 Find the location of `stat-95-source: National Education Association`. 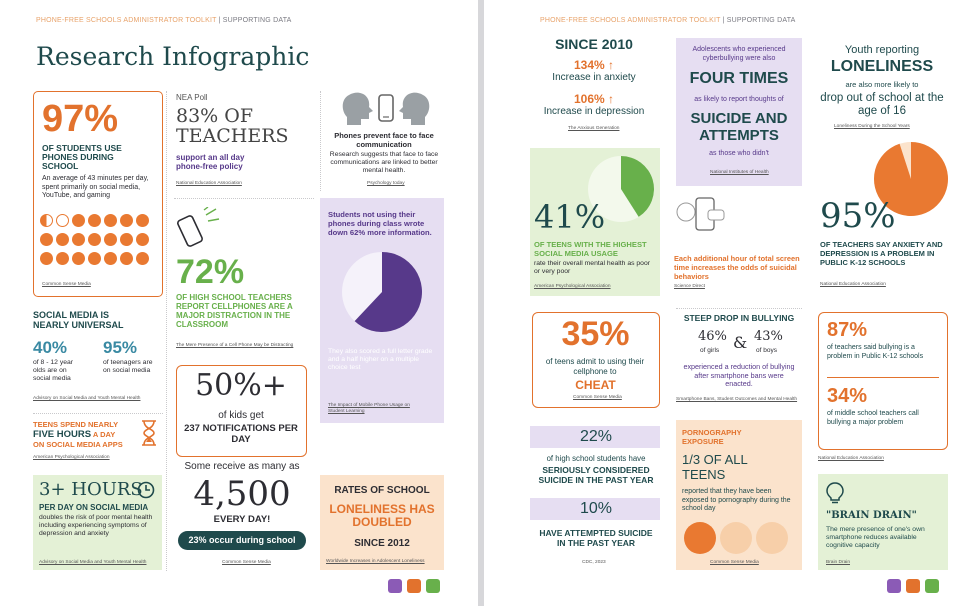

stat-95-source: National Education Association is located at coordinates (853, 284).